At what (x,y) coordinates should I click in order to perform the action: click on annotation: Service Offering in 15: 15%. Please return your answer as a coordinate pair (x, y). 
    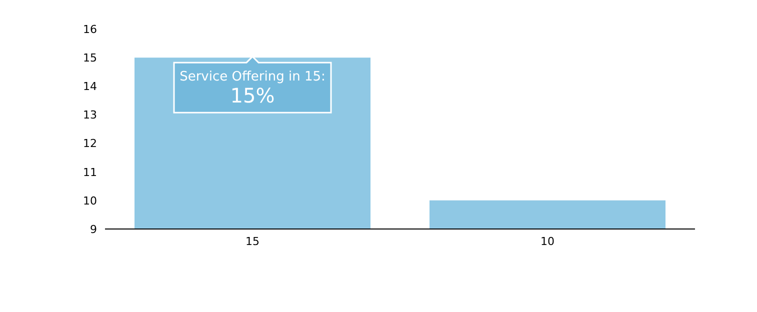
    Looking at the image, I should click on (253, 89).